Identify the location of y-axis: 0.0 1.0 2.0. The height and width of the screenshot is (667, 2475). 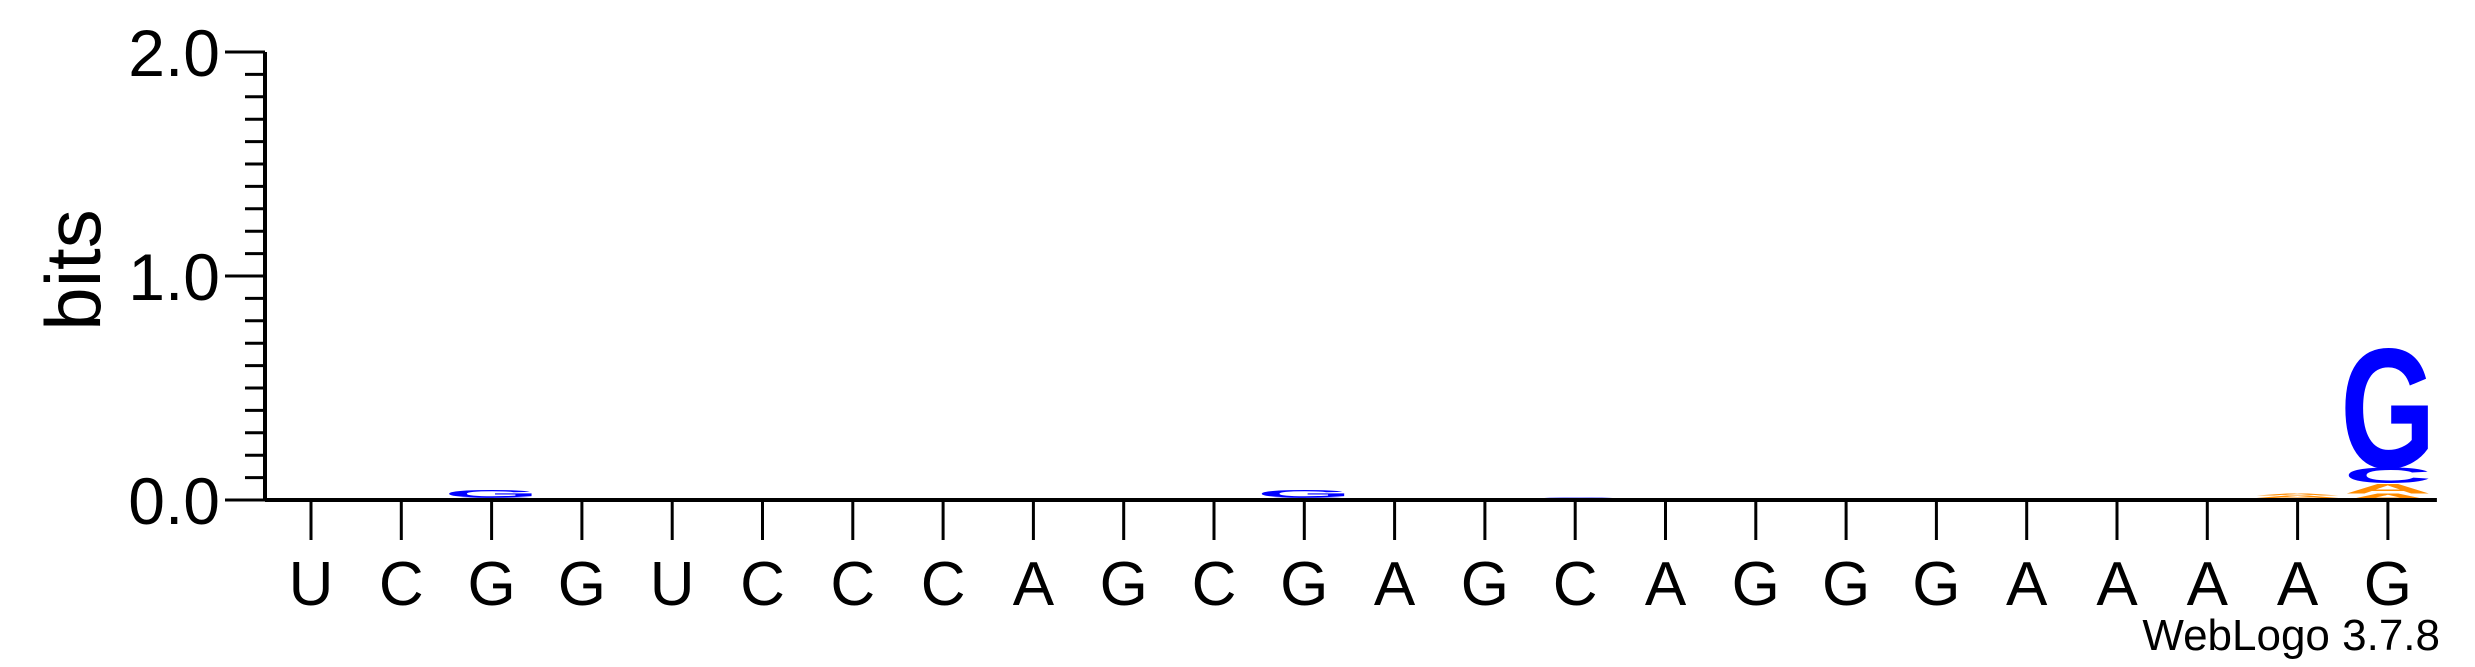
(197, 277).